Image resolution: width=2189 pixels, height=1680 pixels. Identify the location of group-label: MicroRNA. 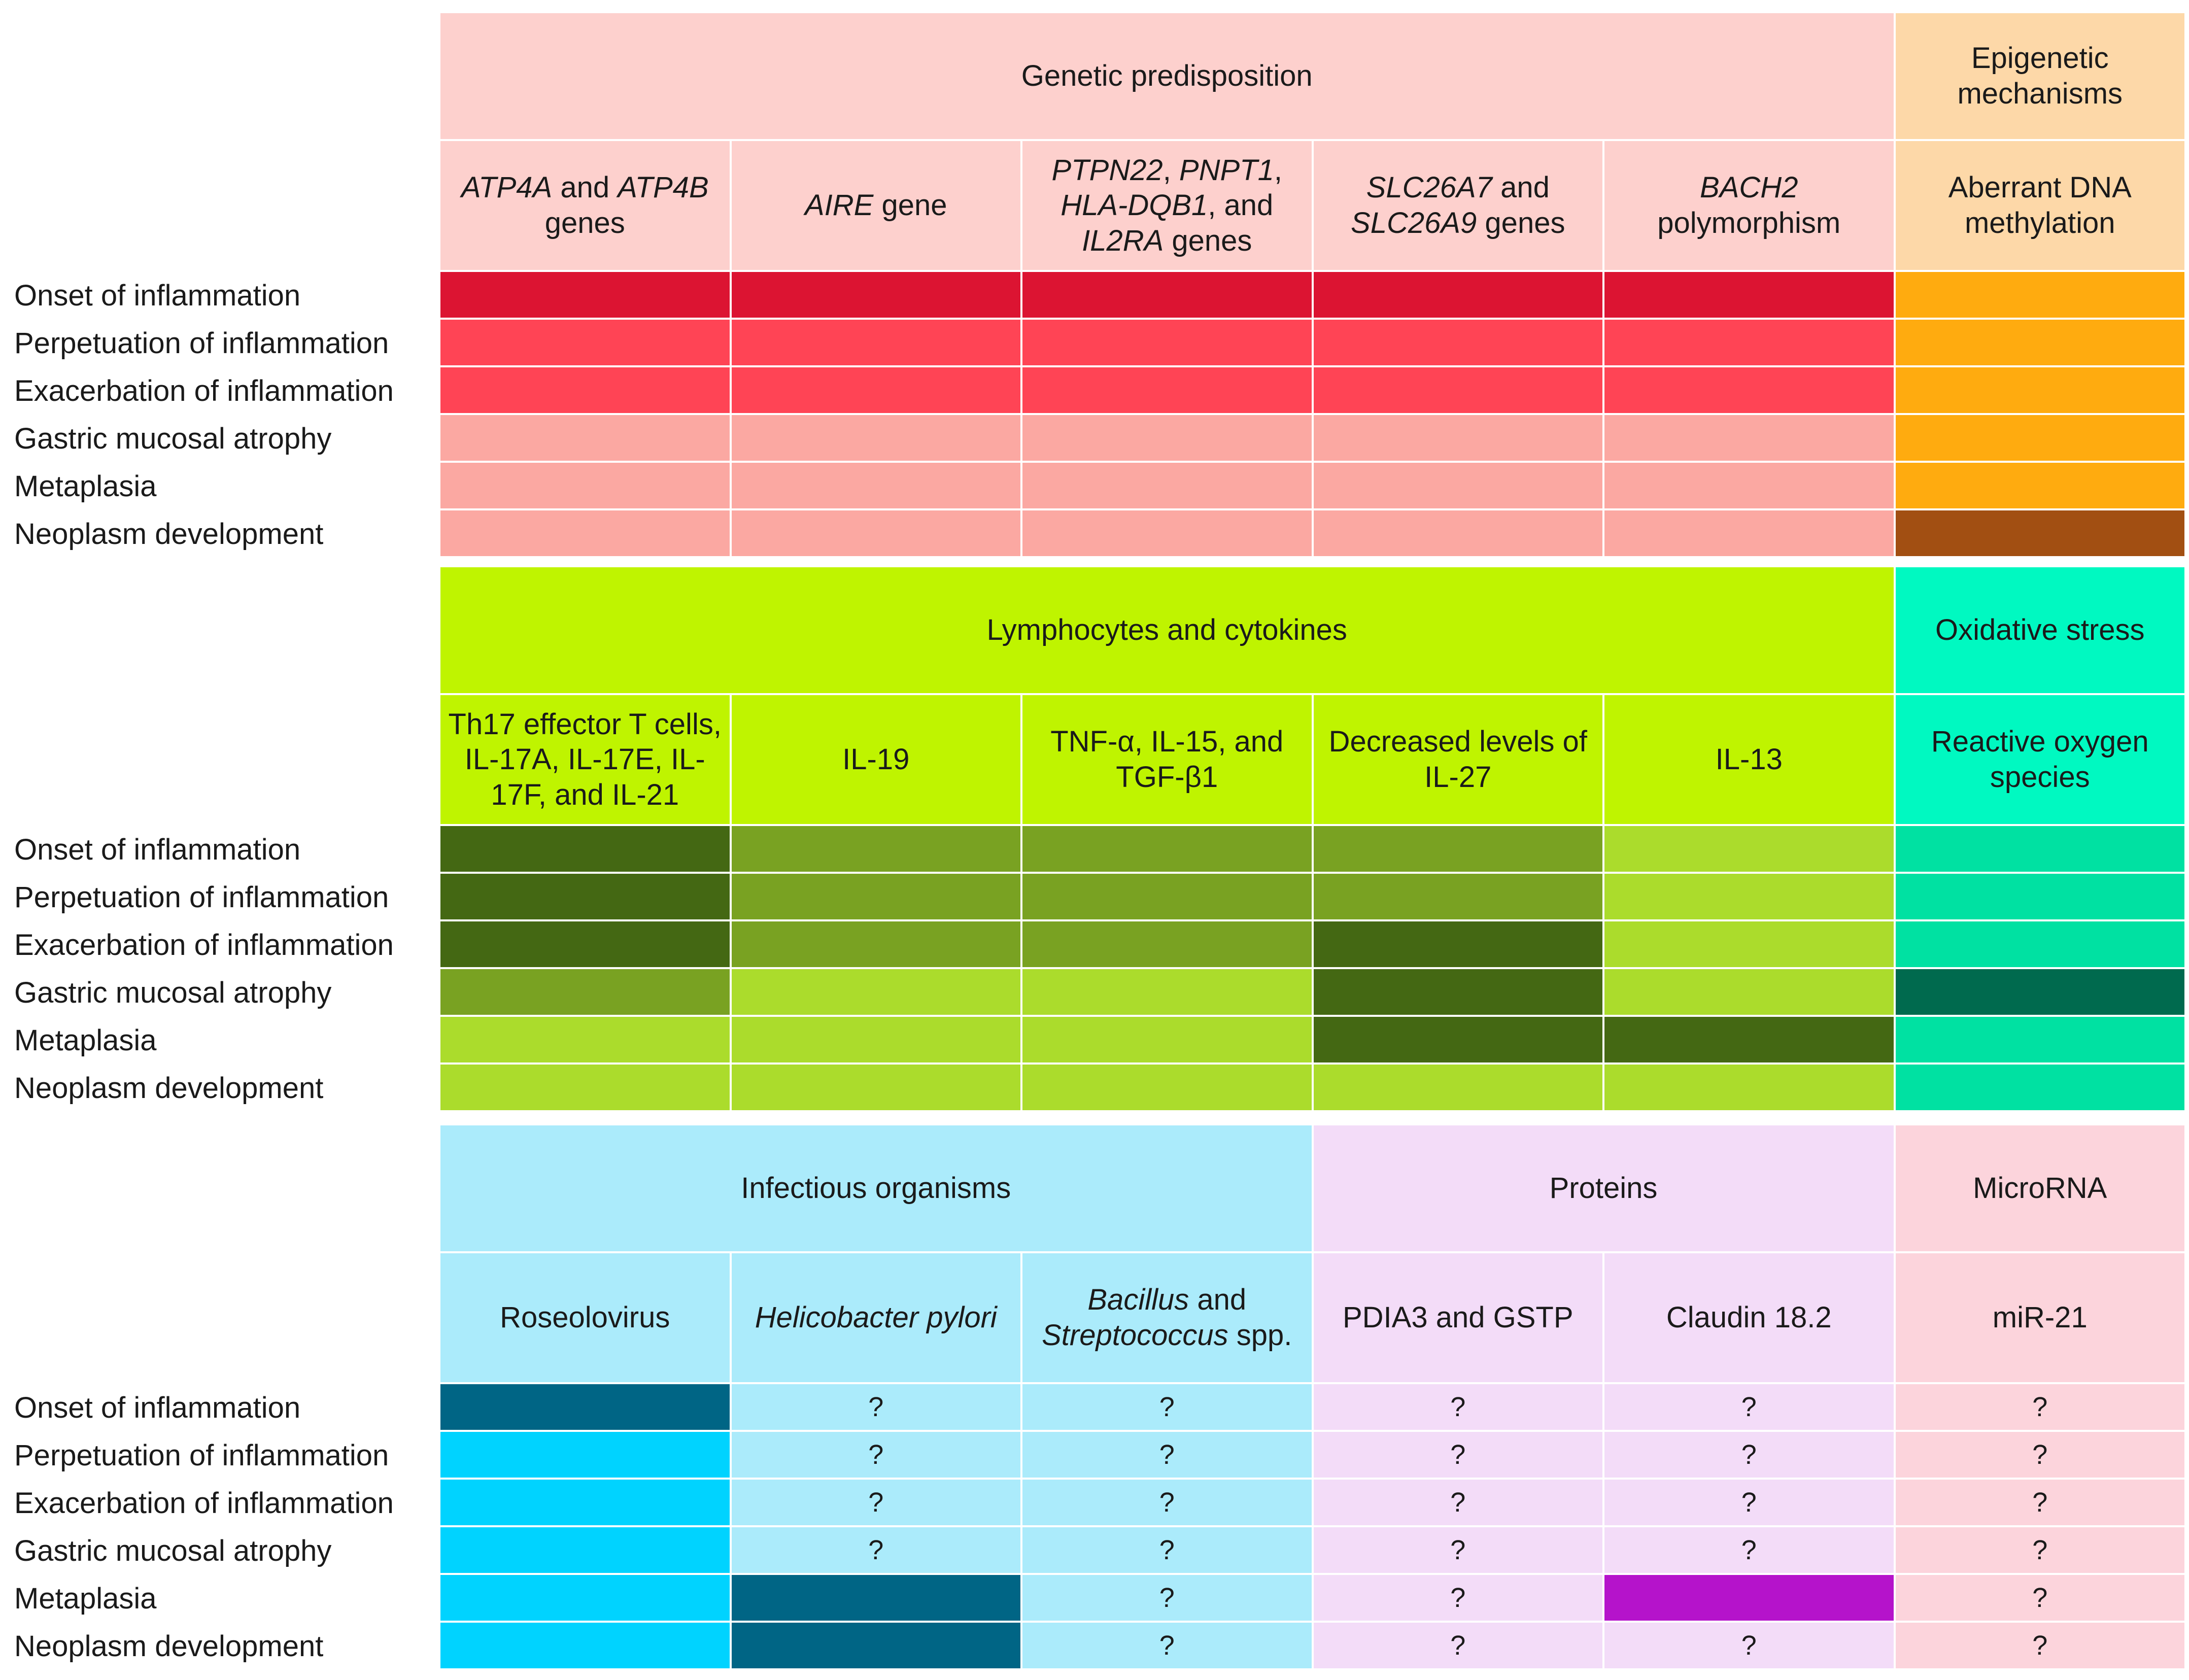
(2040, 1188).